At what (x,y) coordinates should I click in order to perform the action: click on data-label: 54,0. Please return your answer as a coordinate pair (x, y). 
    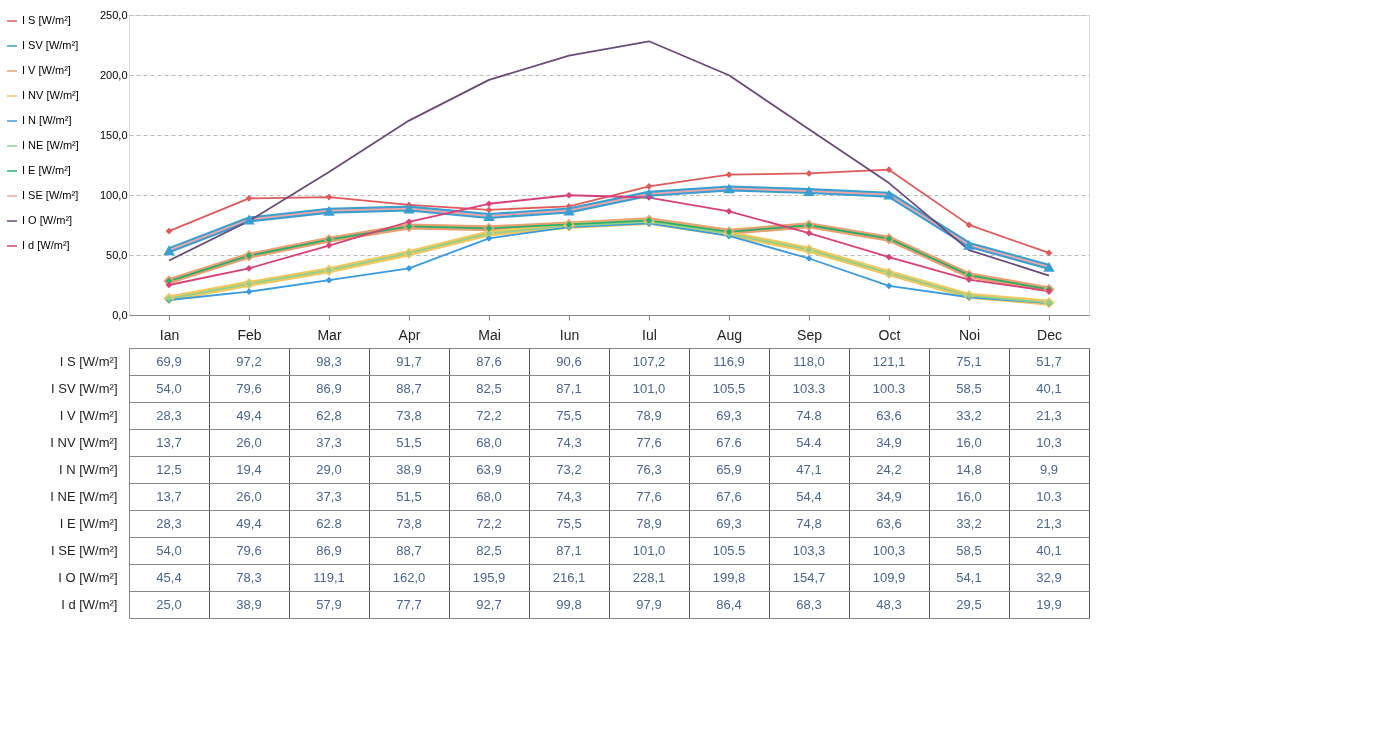
    Looking at the image, I should click on (169, 388).